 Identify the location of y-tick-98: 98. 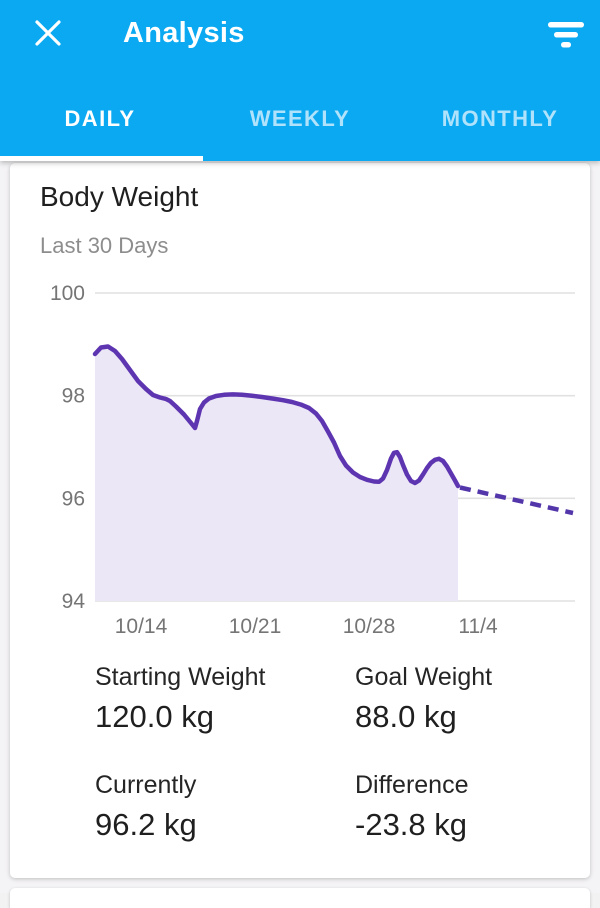
(73, 396).